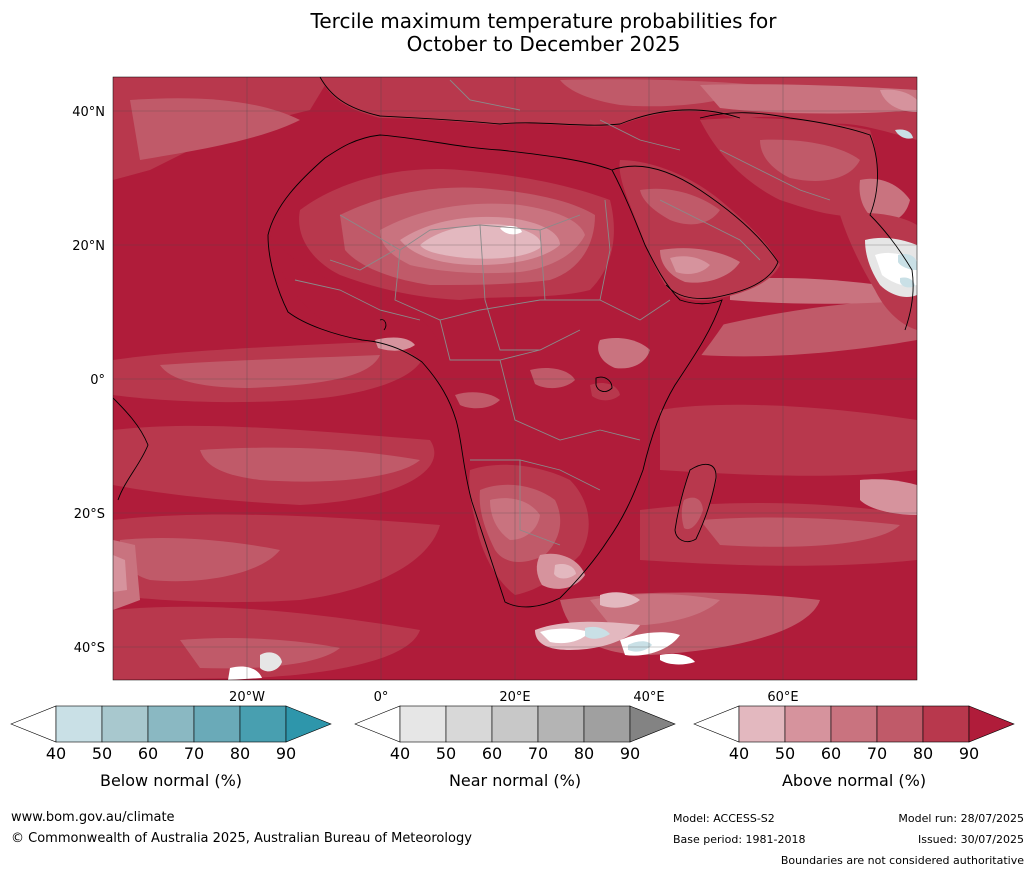 This screenshot has height=873, width=1035. I want to click on colorbar-near-normal: 40 50 60 70 80 90 Near normal (%), so click(515, 747).